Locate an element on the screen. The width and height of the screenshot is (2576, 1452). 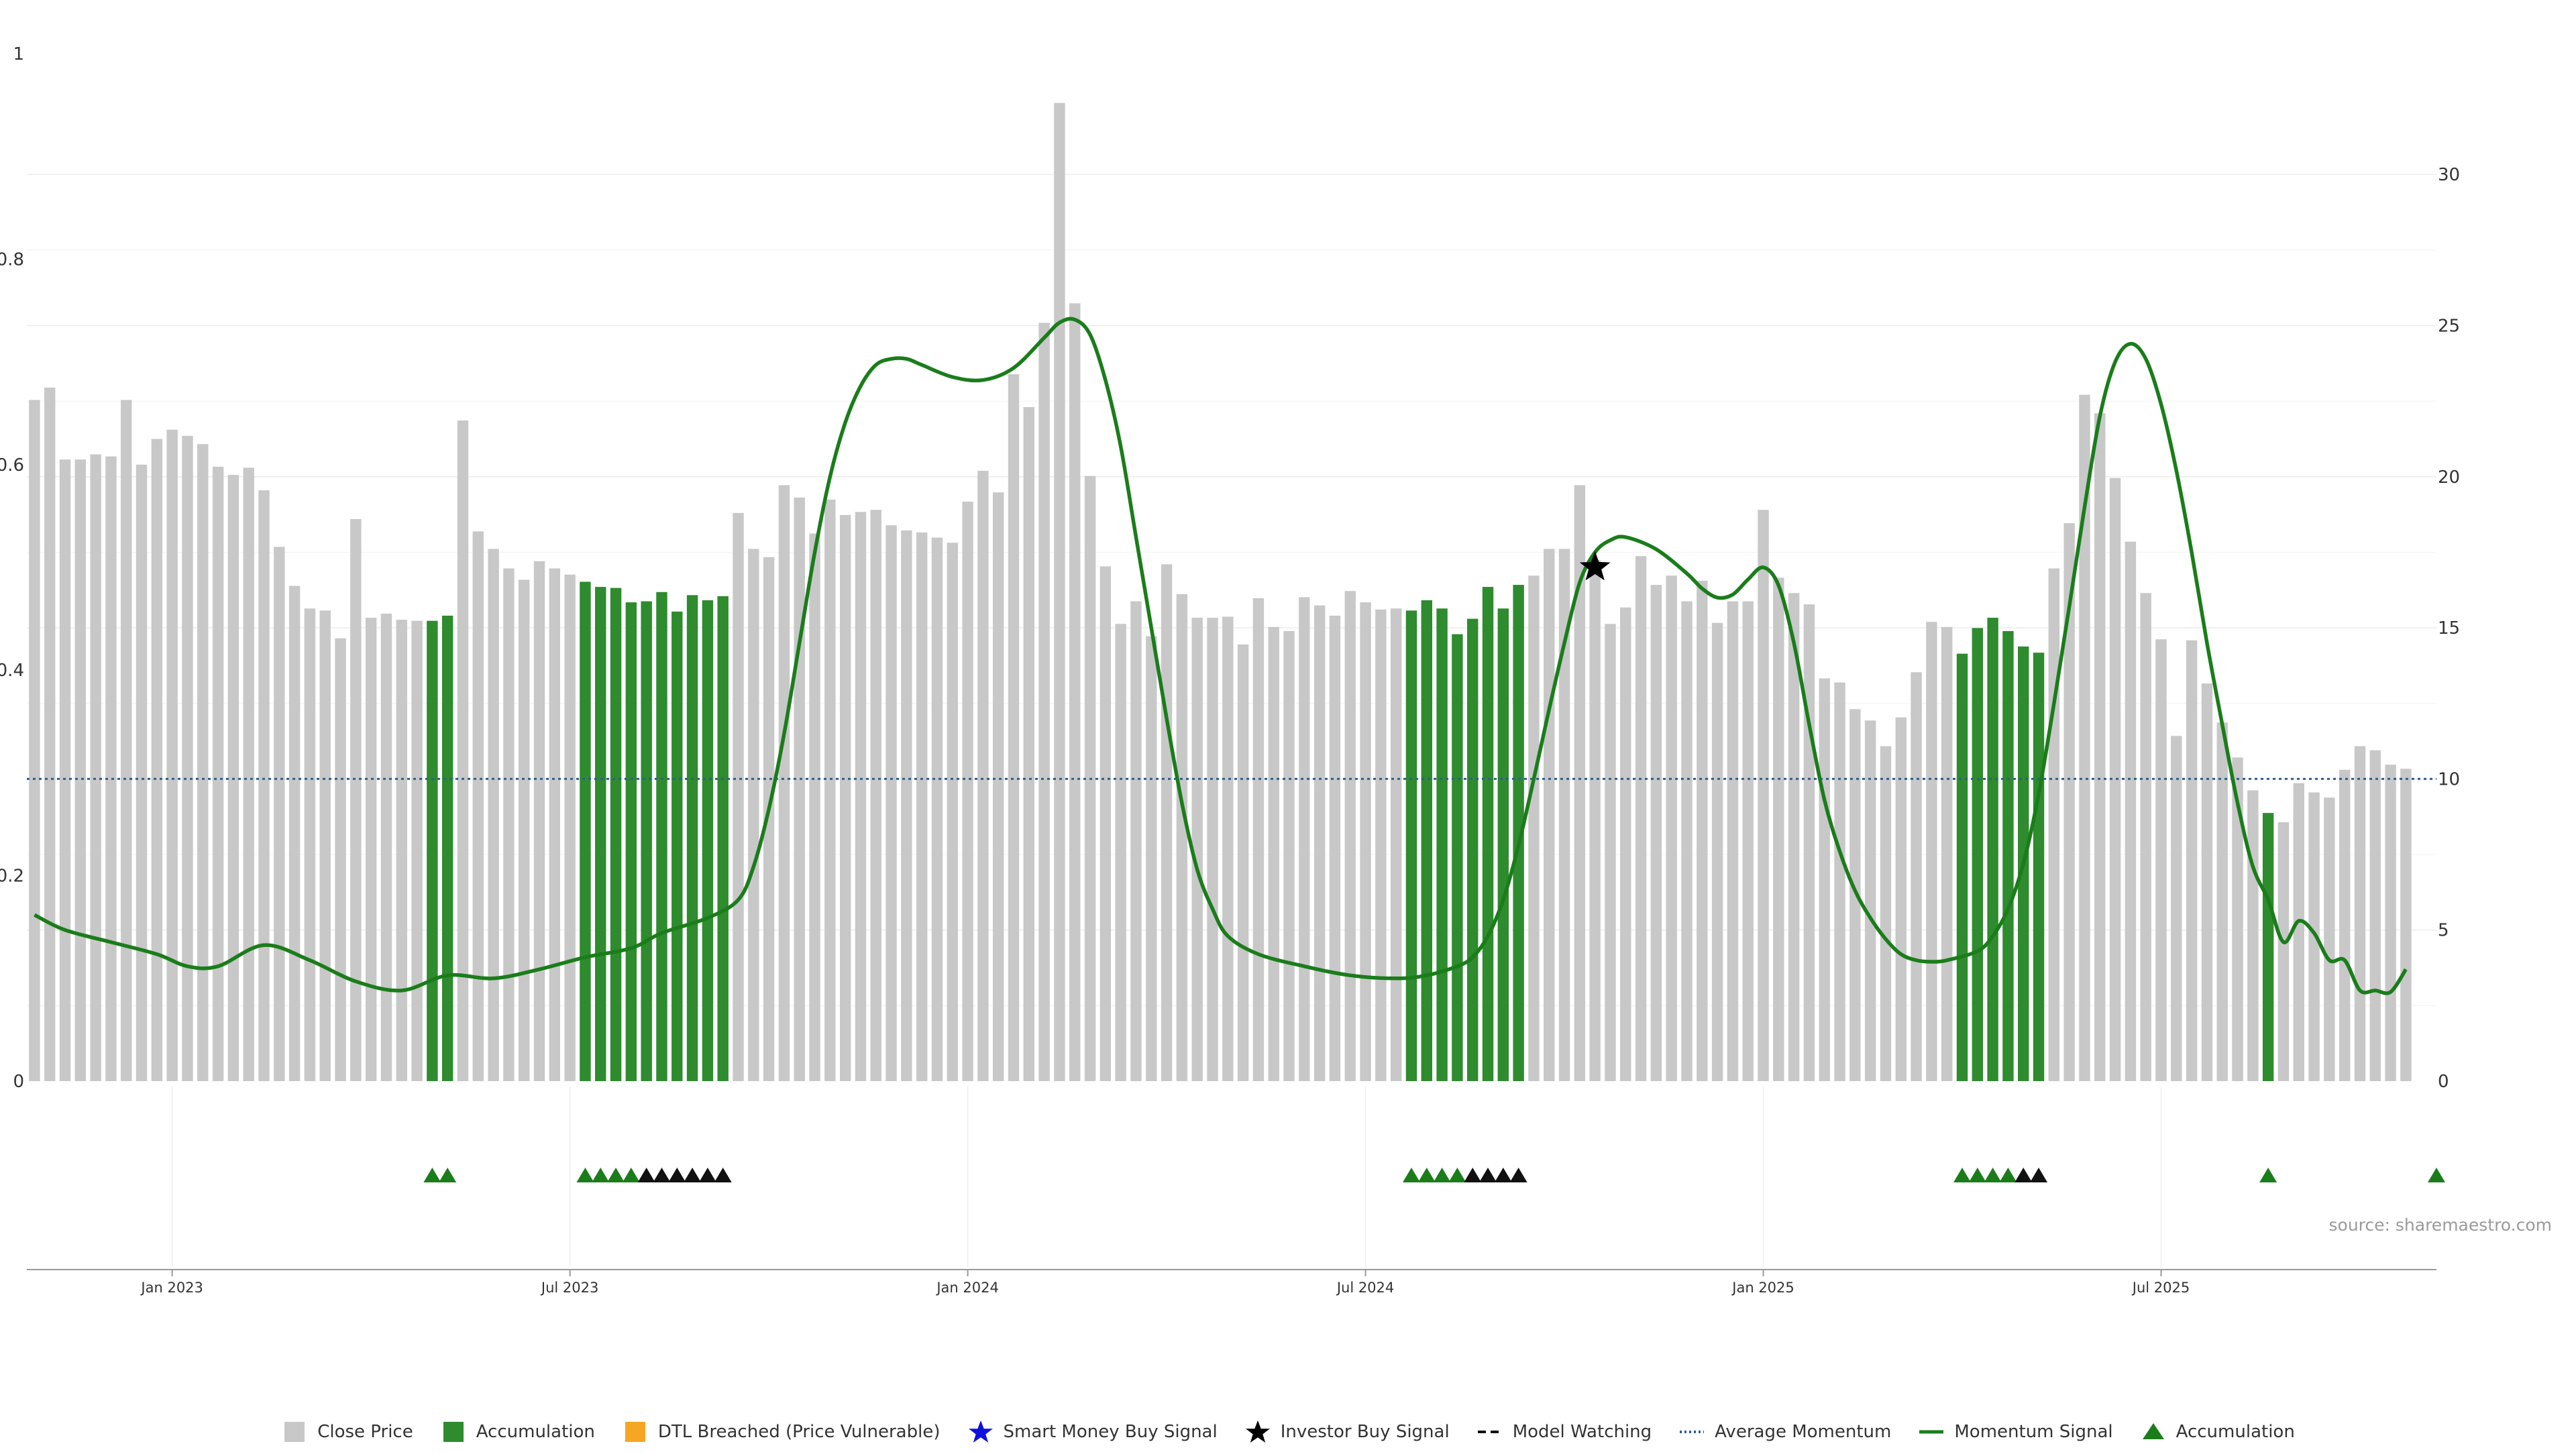
source-label: source: sharemaestro.com is located at coordinates (2440, 1225).